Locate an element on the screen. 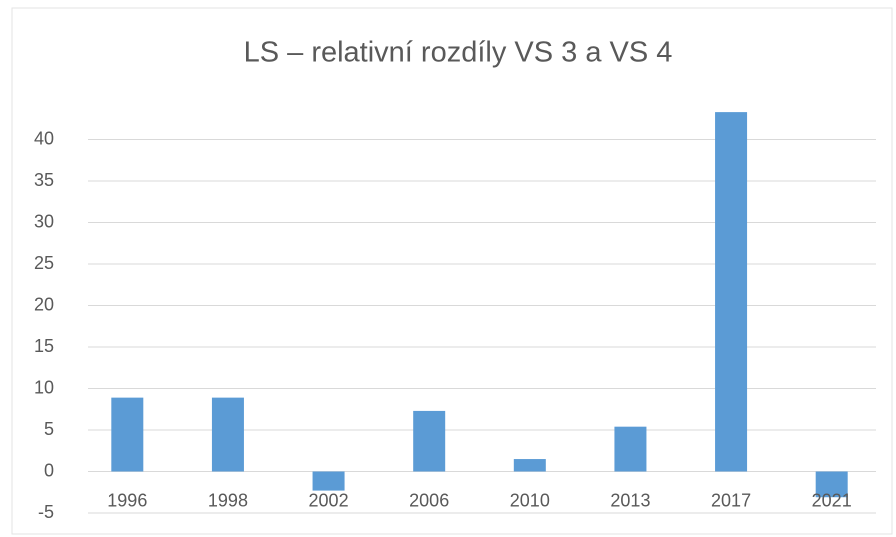  y-tick-label: 20 is located at coordinates (44, 304).